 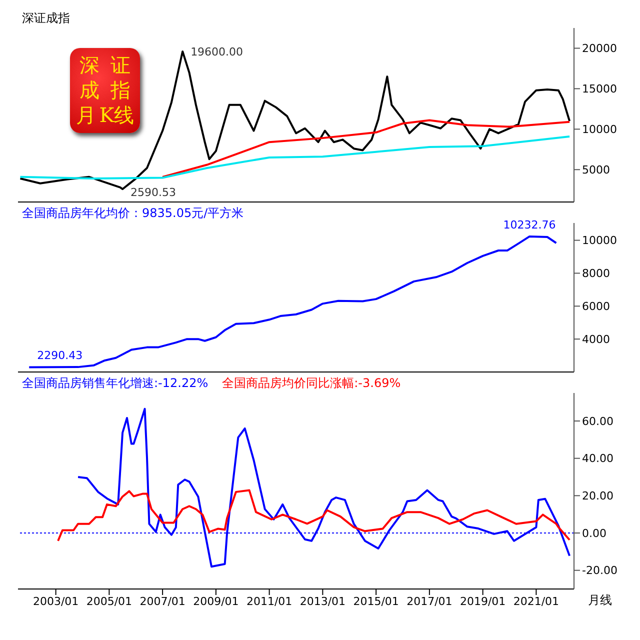 I want to click on x-axis-title: 月线, so click(x=600, y=600).